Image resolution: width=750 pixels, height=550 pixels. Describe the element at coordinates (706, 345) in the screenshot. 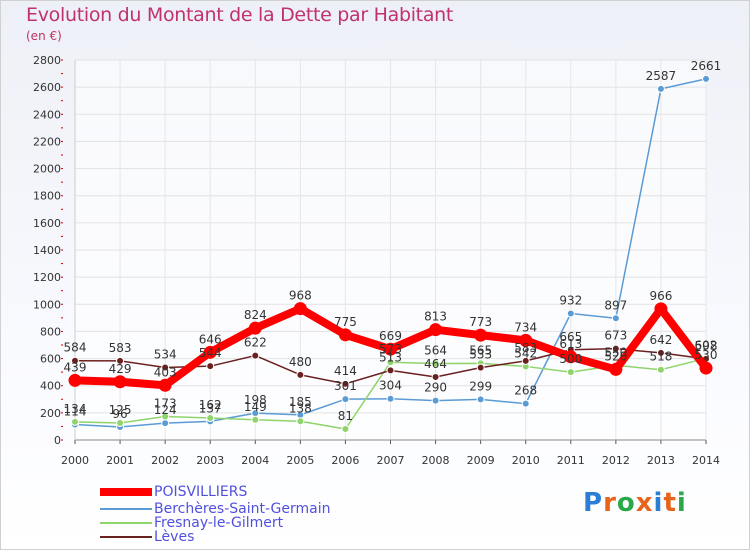

I see `data-label: 602` at that location.